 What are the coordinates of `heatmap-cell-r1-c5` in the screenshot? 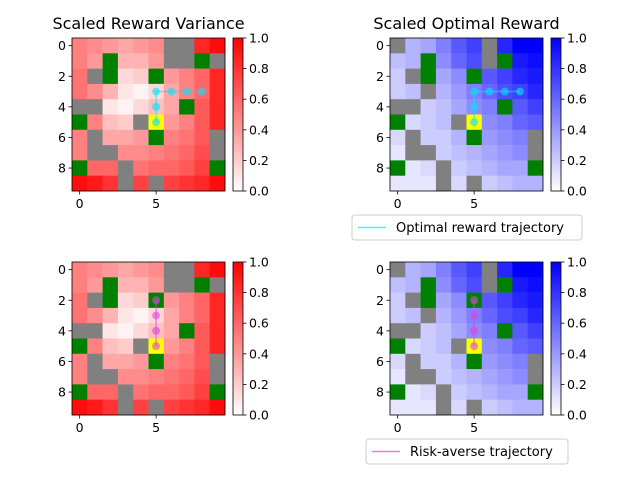 It's located at (474, 61).